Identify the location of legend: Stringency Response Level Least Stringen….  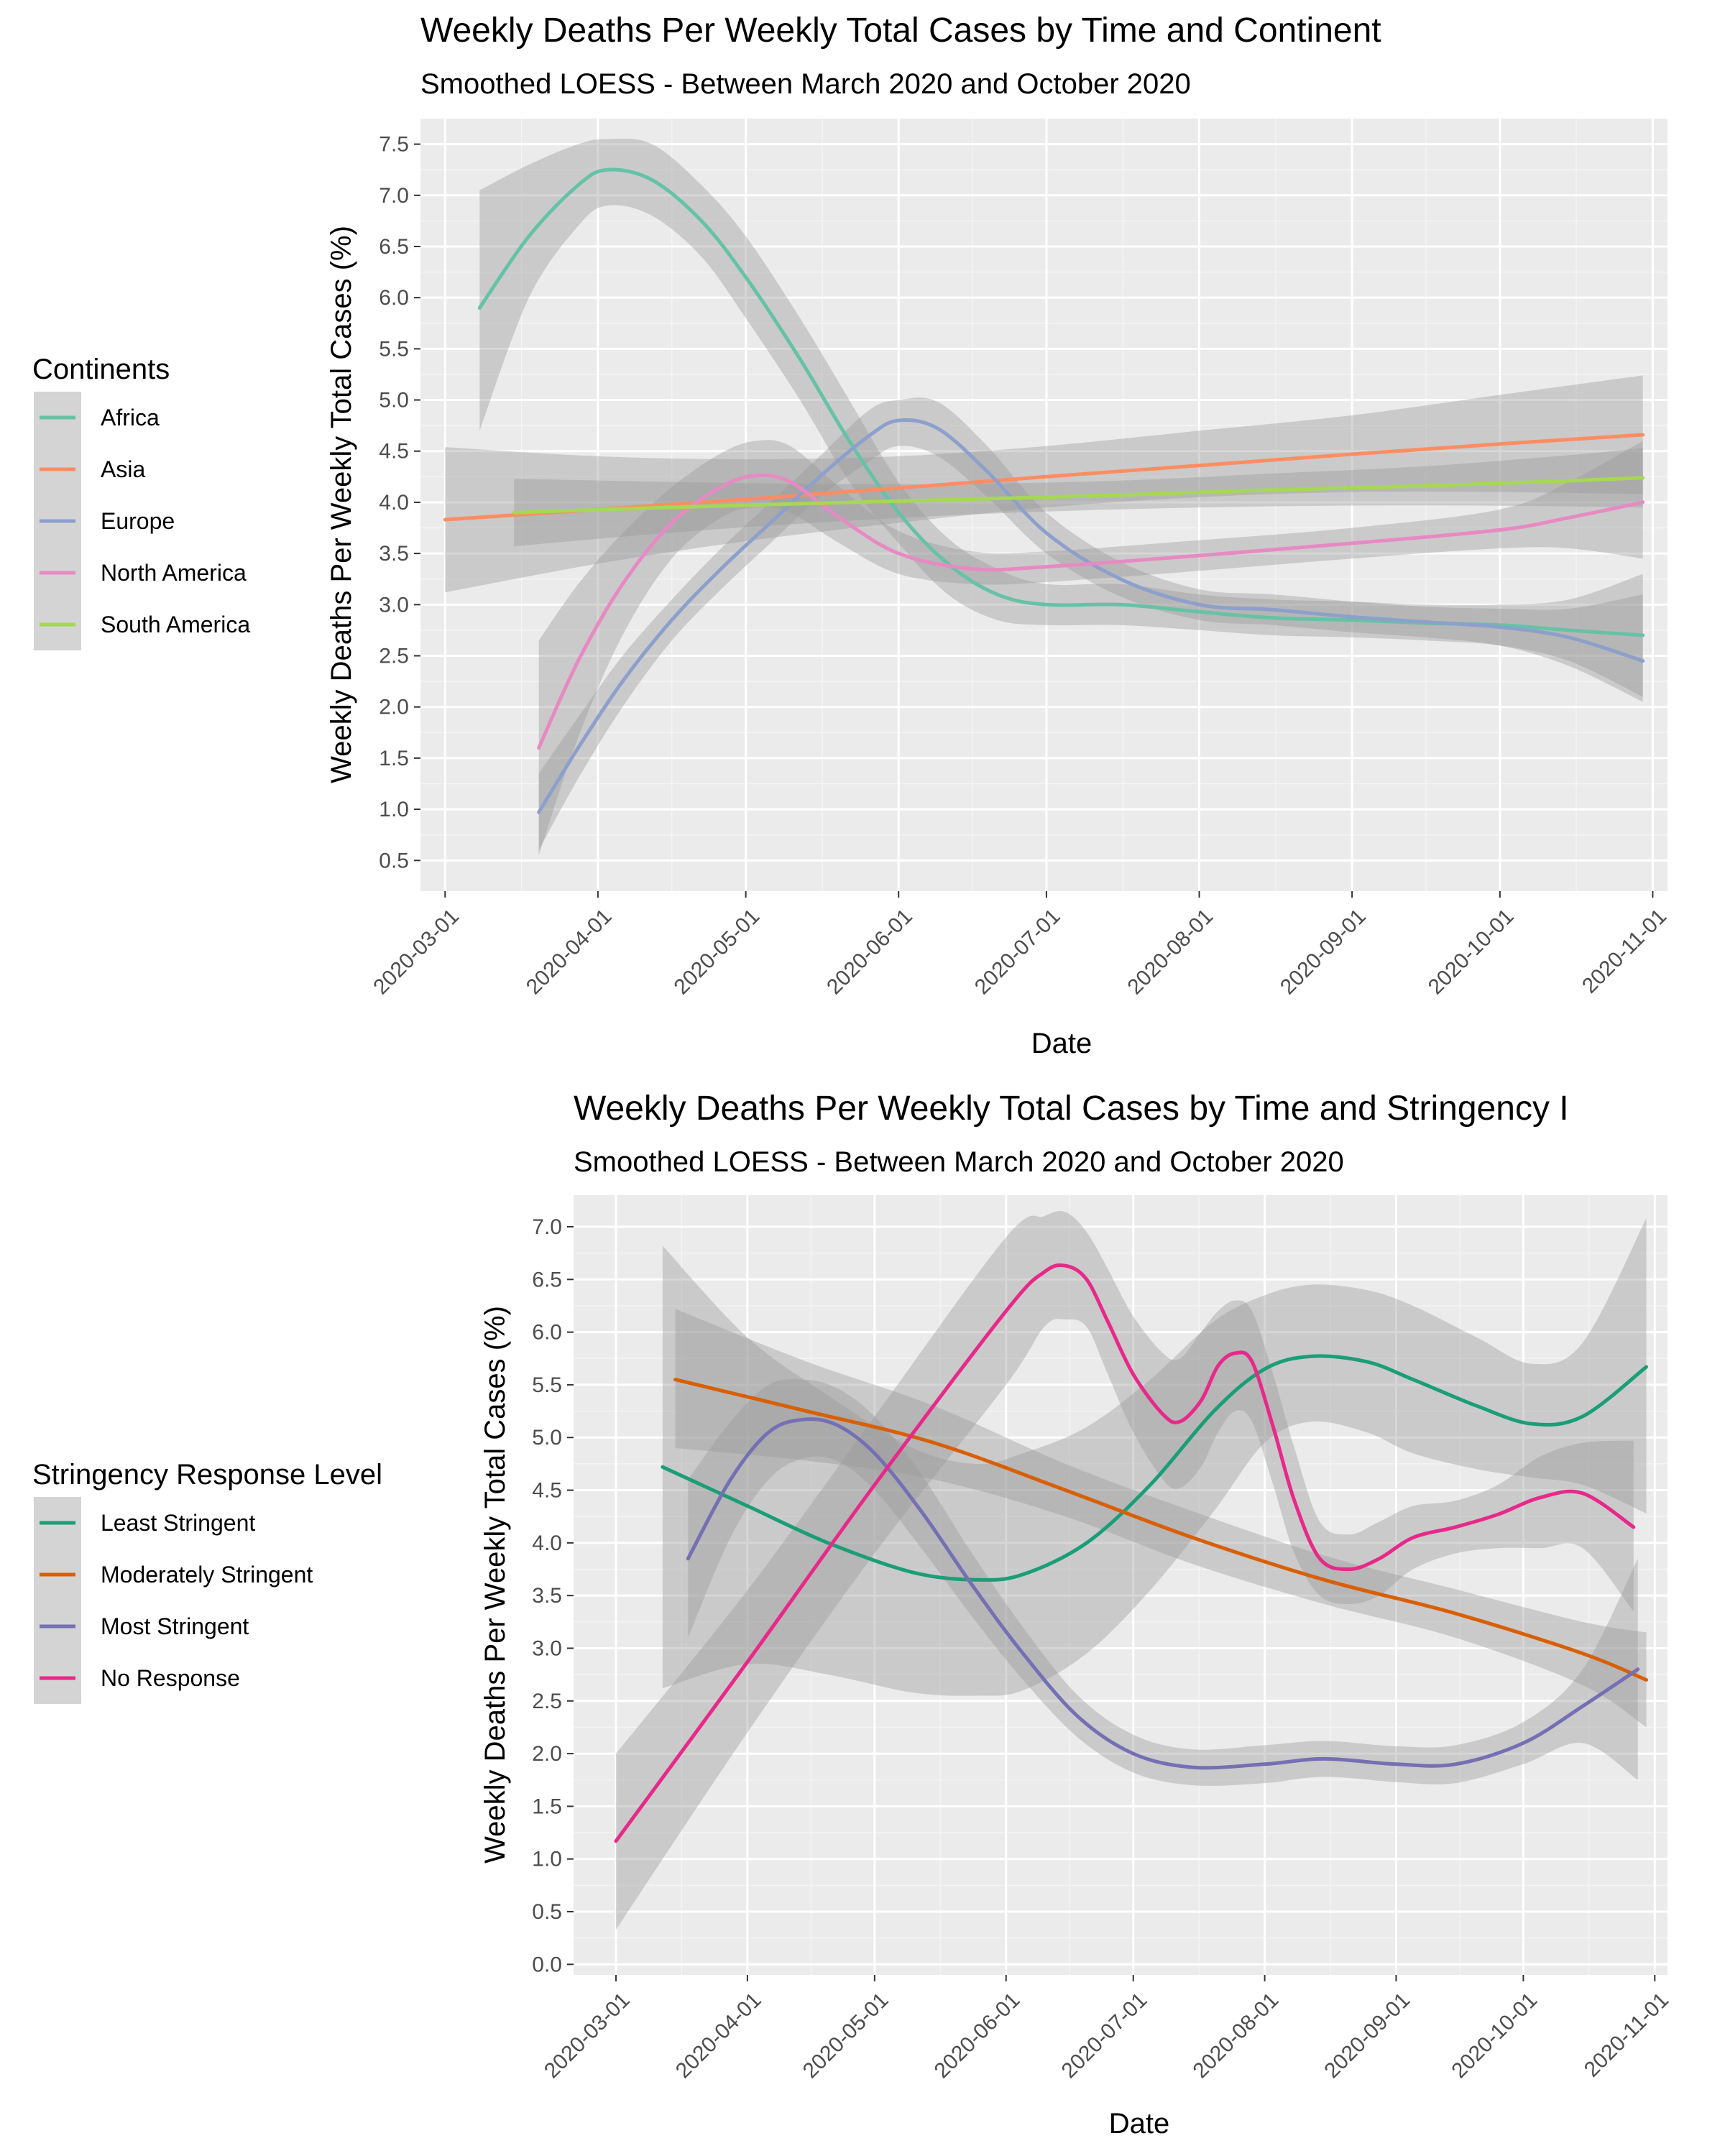
(207, 1581).